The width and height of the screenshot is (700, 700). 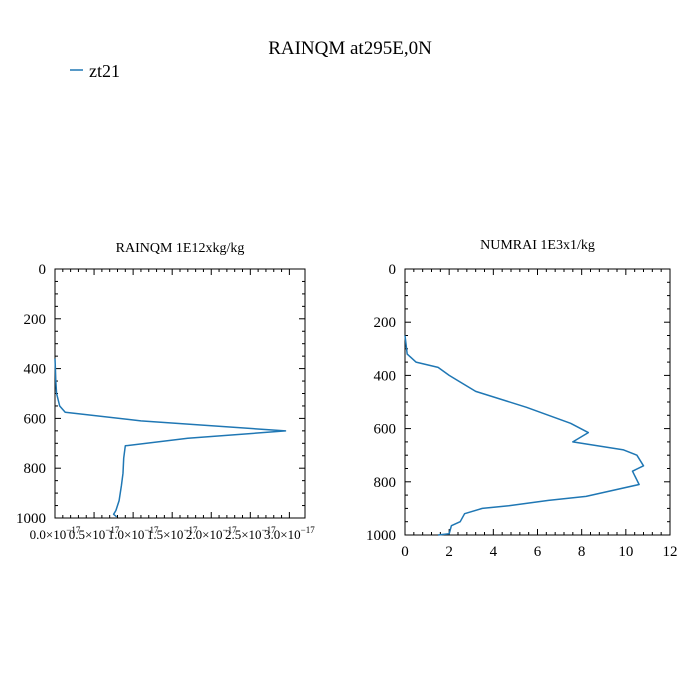 I want to click on x-tick-label: 4, so click(x=494, y=552).